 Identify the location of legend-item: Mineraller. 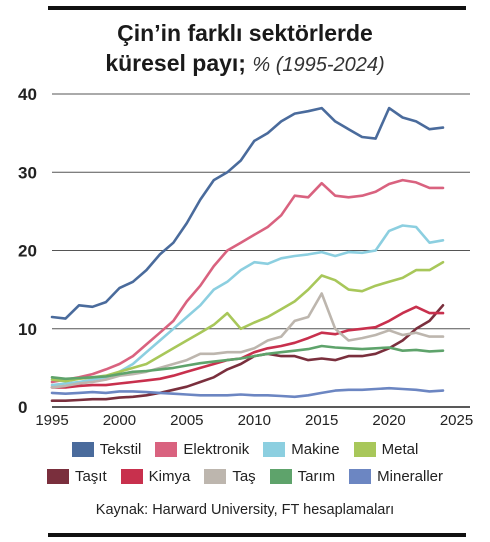
(396, 476).